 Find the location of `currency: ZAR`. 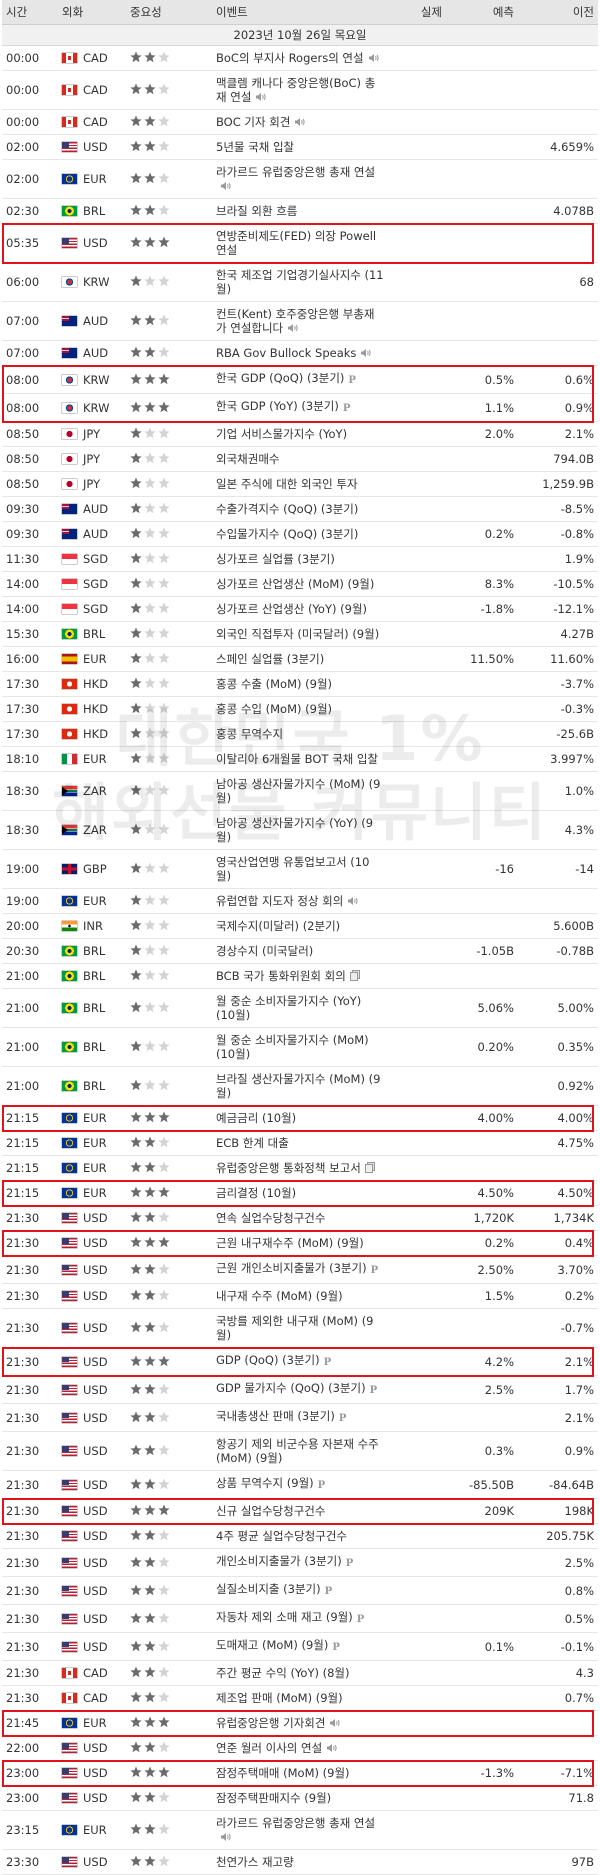

currency: ZAR is located at coordinates (92, 830).